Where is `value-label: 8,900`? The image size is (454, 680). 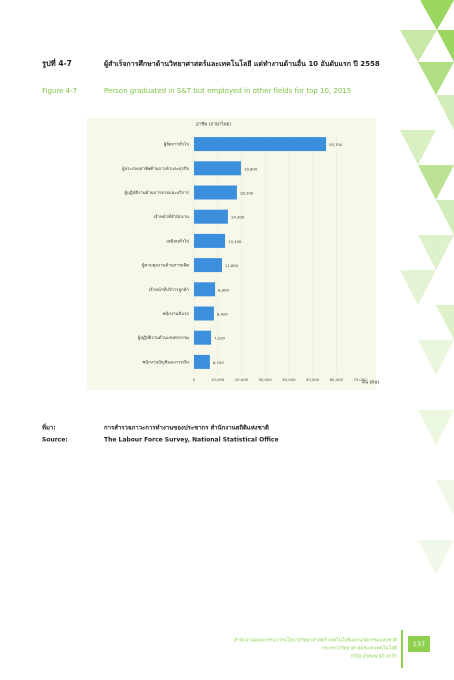
value-label: 8,900 is located at coordinates (223, 289).